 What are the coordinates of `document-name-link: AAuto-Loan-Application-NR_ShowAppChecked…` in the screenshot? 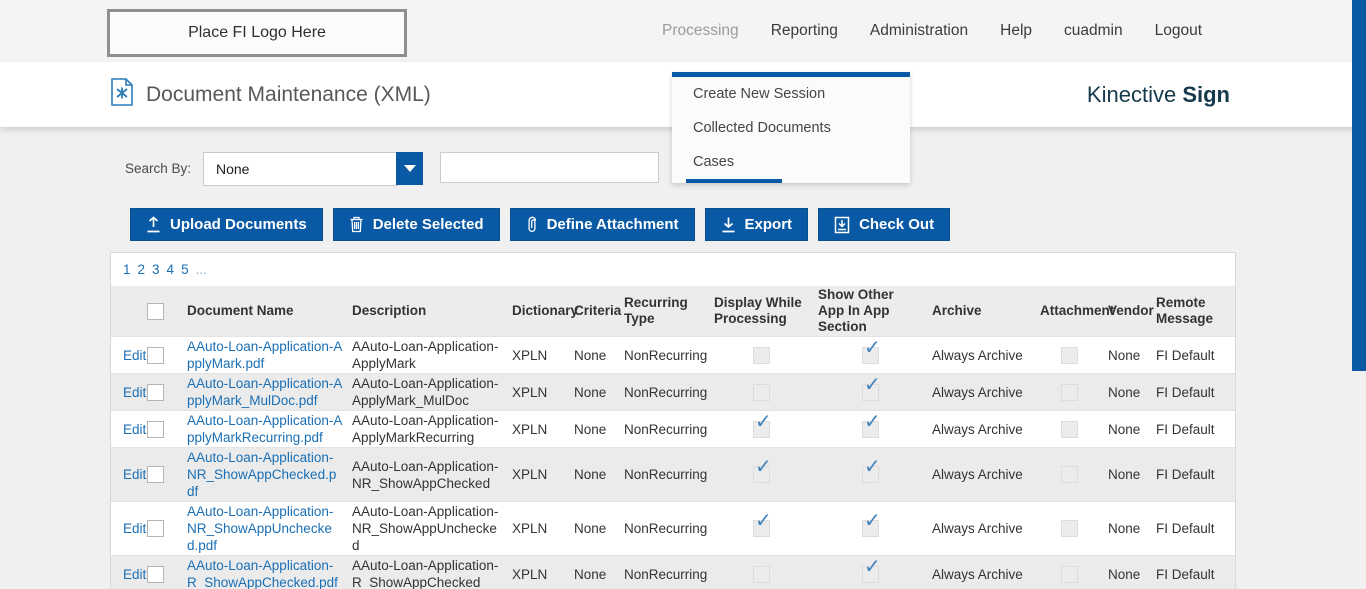 It's located at (262, 474).